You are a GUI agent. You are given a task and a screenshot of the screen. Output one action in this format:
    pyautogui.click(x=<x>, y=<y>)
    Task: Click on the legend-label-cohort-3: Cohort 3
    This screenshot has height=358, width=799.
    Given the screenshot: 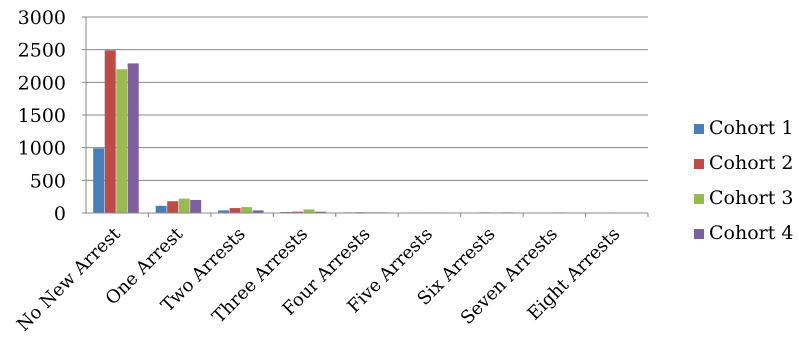 What is the action you would take?
    pyautogui.click(x=751, y=198)
    